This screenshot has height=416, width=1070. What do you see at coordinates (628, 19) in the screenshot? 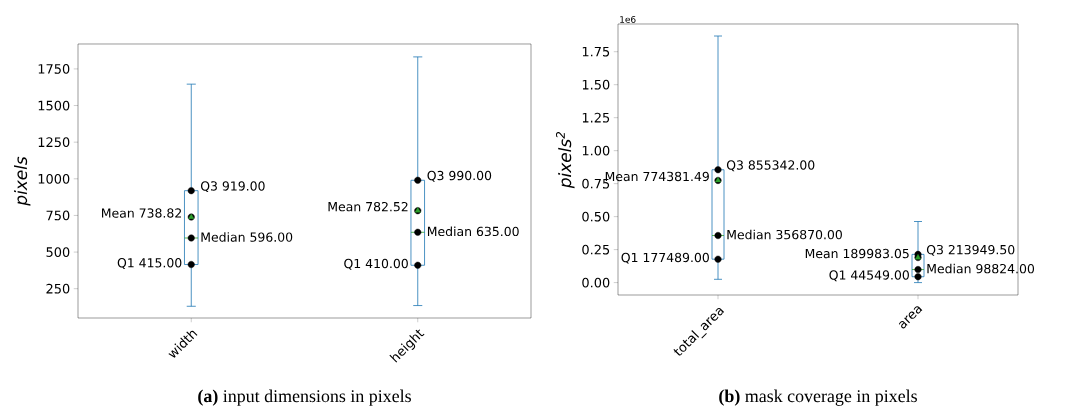
I see `text: 1e6` at bounding box center [628, 19].